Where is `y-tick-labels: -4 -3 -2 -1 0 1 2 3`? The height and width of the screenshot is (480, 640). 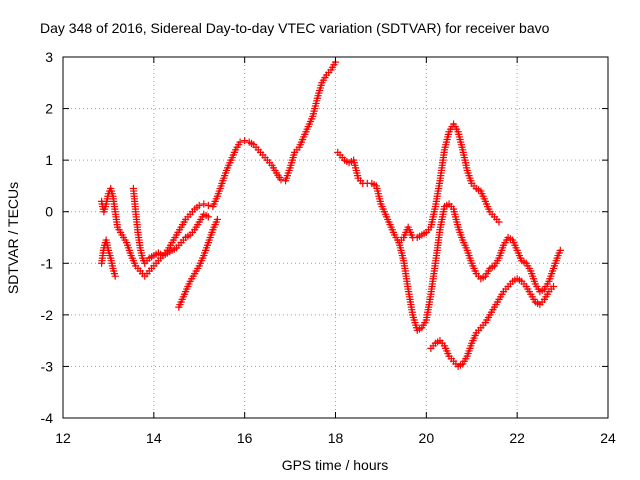 y-tick-labels: -4 -3 -2 -1 0 1 2 3 is located at coordinates (47, 237).